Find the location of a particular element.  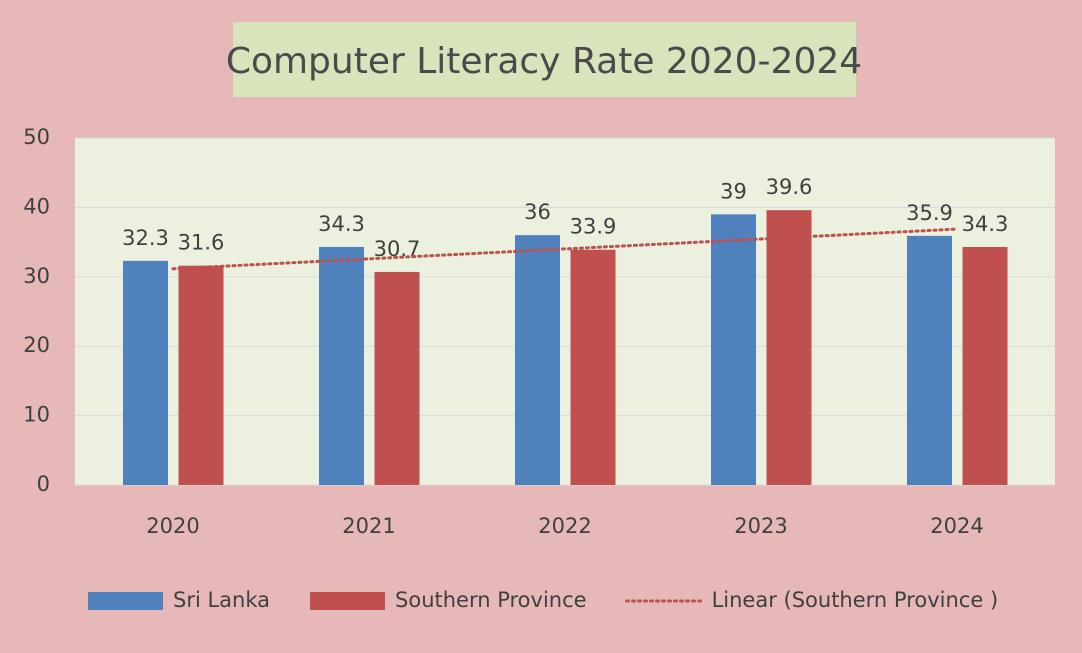

x-tick-label: 2022 is located at coordinates (564, 526).